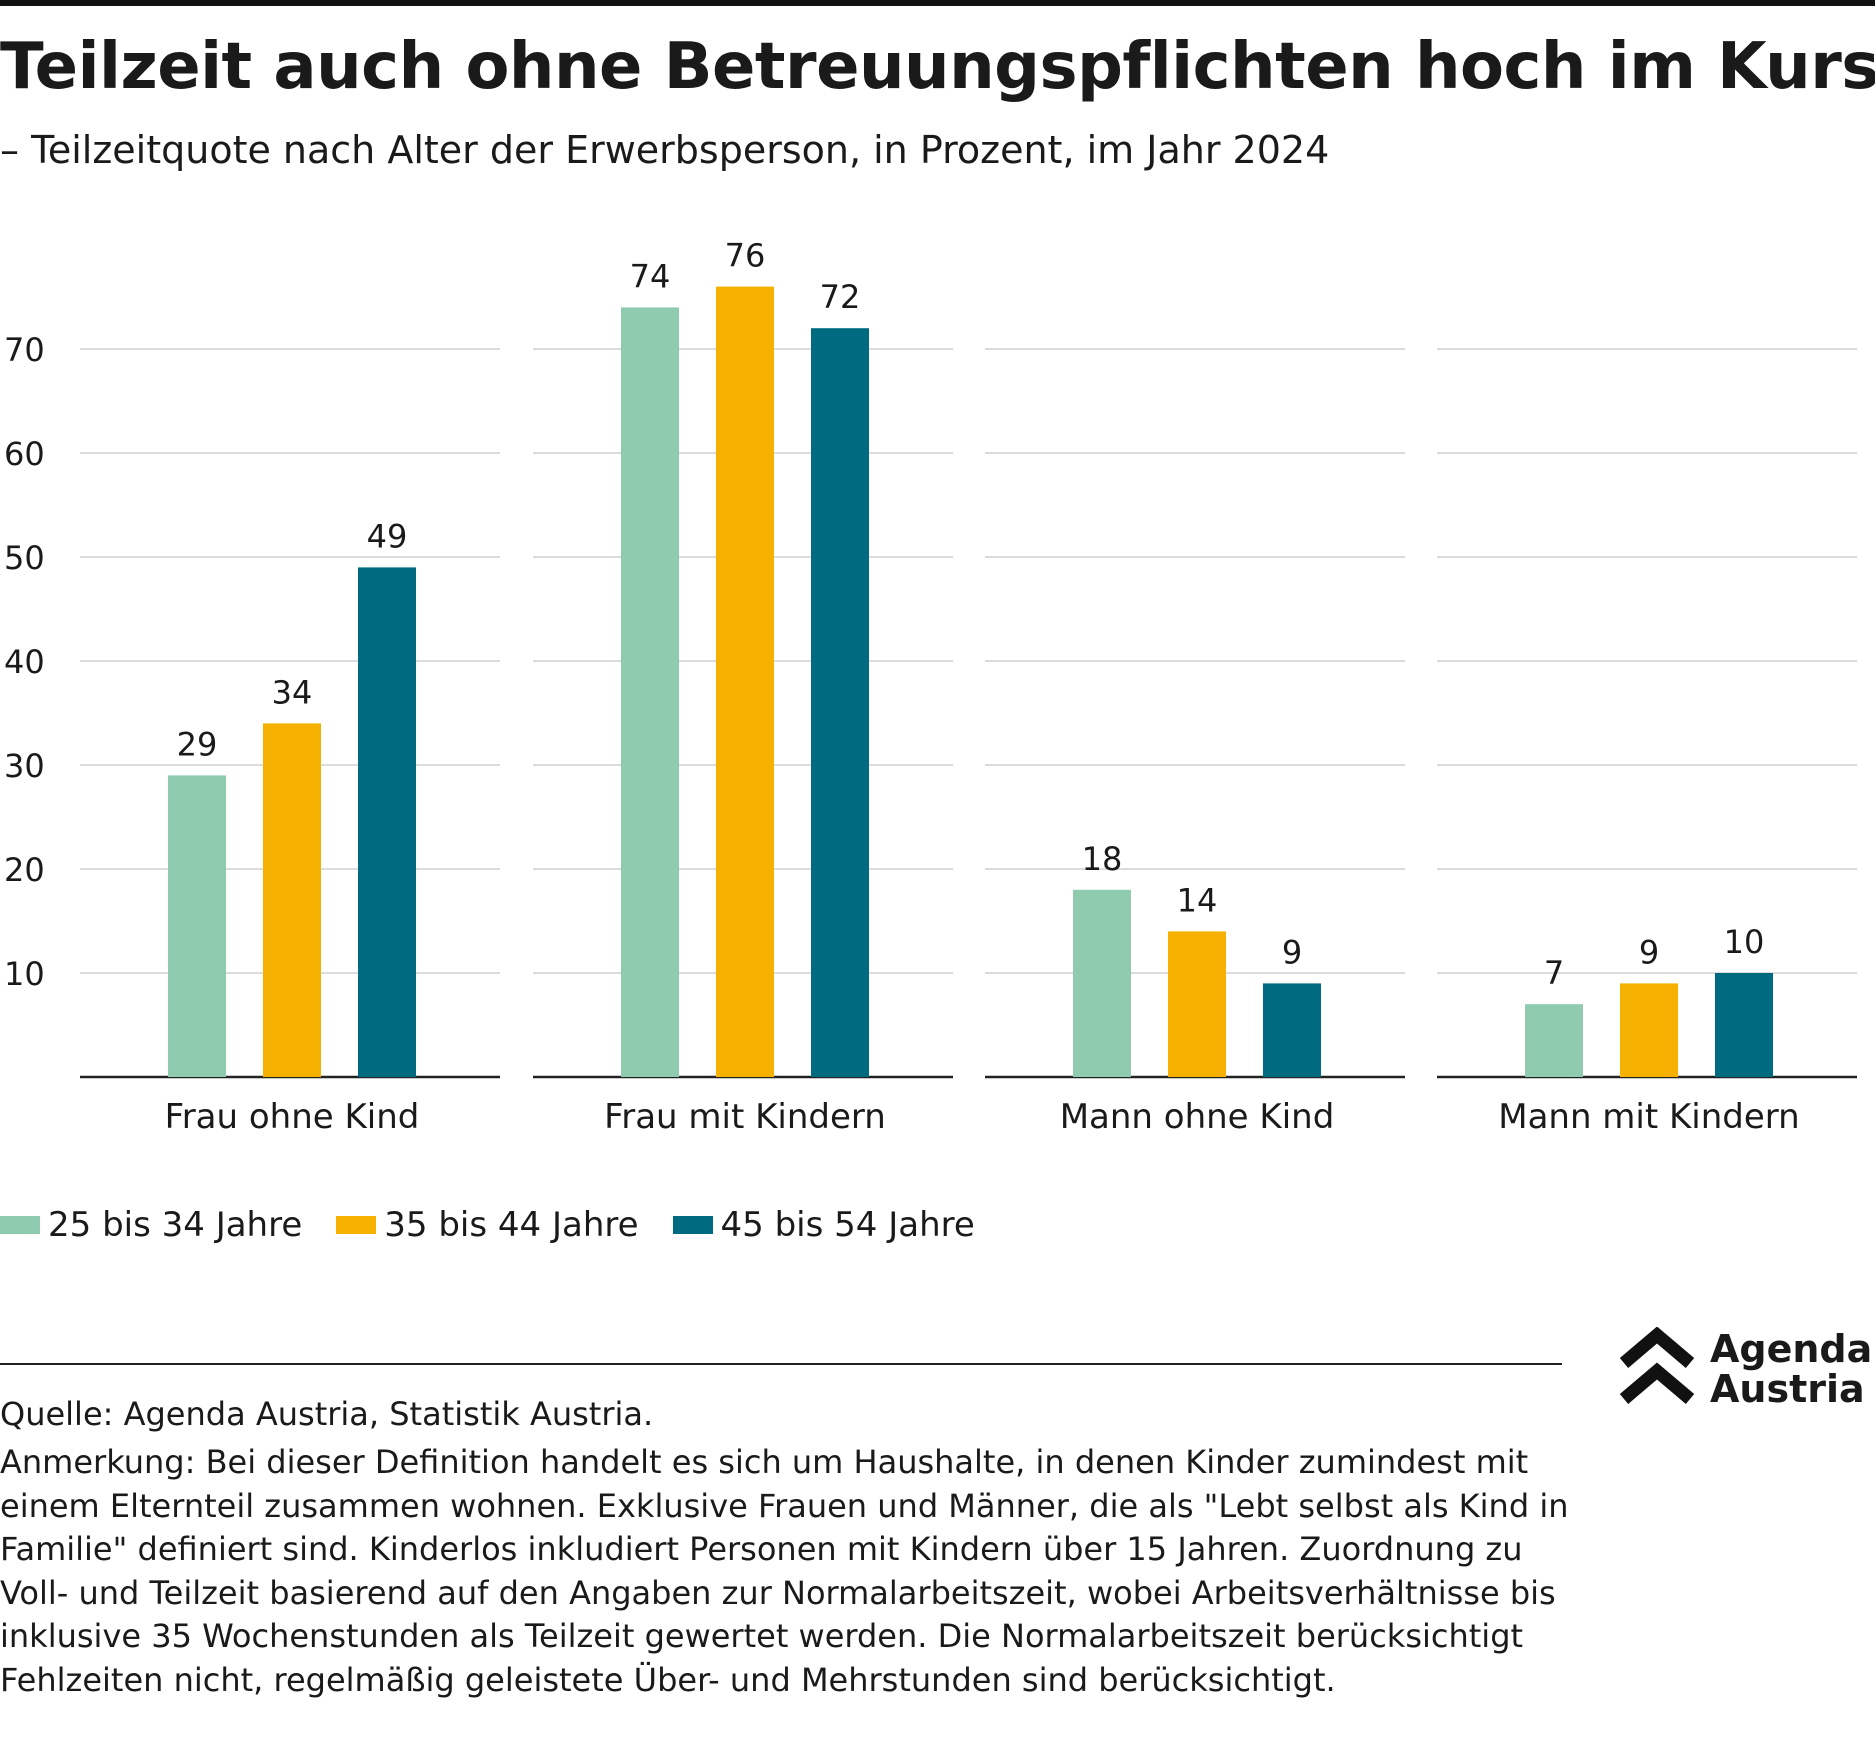  What do you see at coordinates (387, 536) in the screenshot?
I see `bar-value-label: 49` at bounding box center [387, 536].